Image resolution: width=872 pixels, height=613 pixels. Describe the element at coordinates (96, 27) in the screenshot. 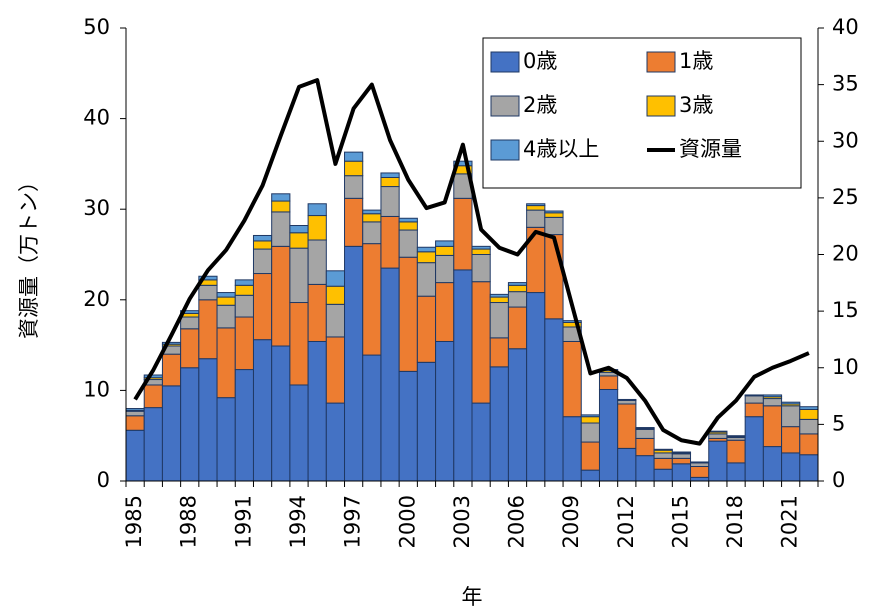

I see `y-tick-label: 50` at that location.